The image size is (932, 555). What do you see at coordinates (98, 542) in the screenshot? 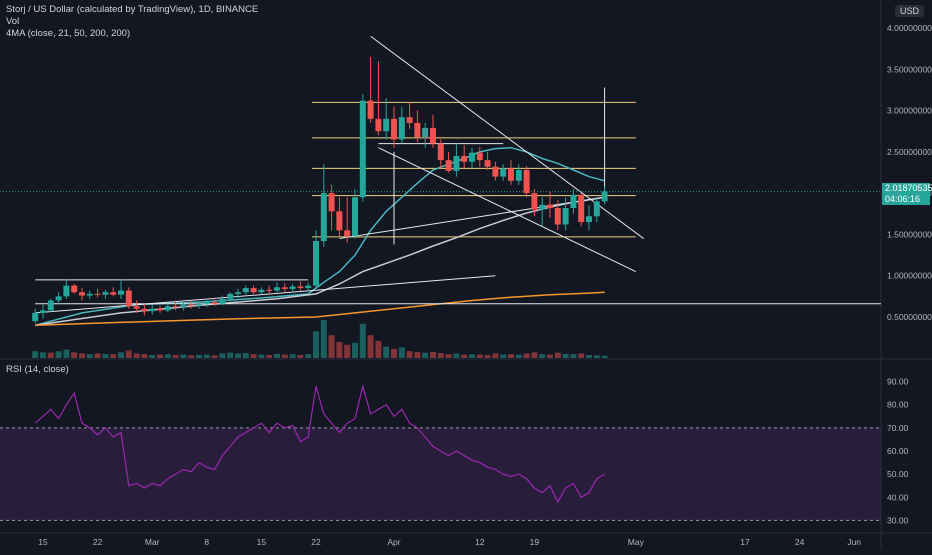
I see `time-tick-label: 22` at bounding box center [98, 542].